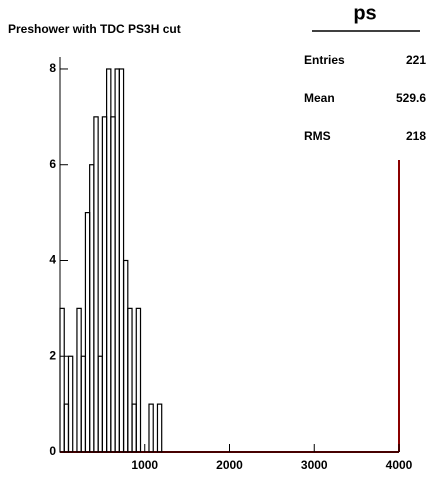  I want to click on stats-value: 529.6, so click(411, 98).